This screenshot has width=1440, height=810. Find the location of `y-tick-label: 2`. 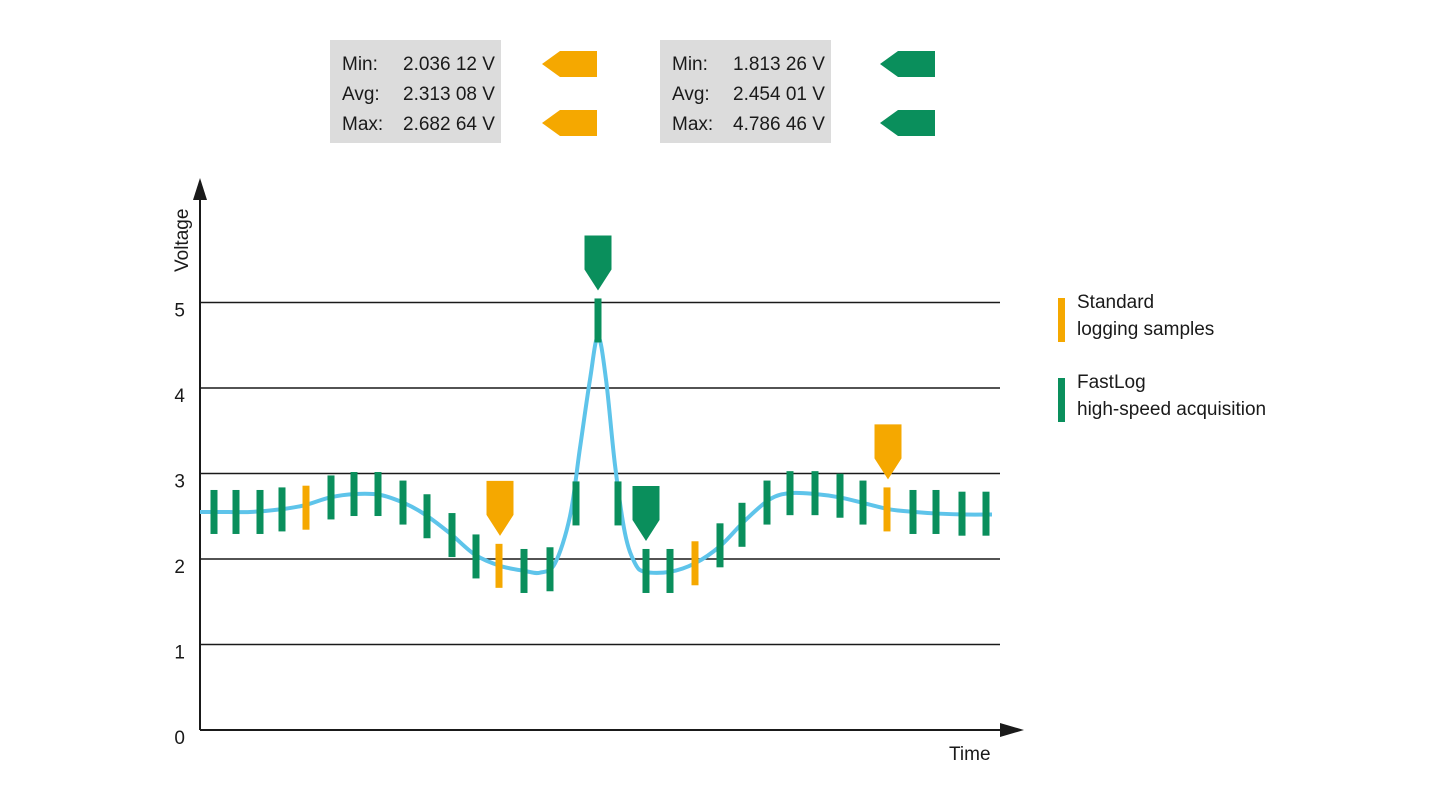

y-tick-label: 2 is located at coordinates (179, 567).